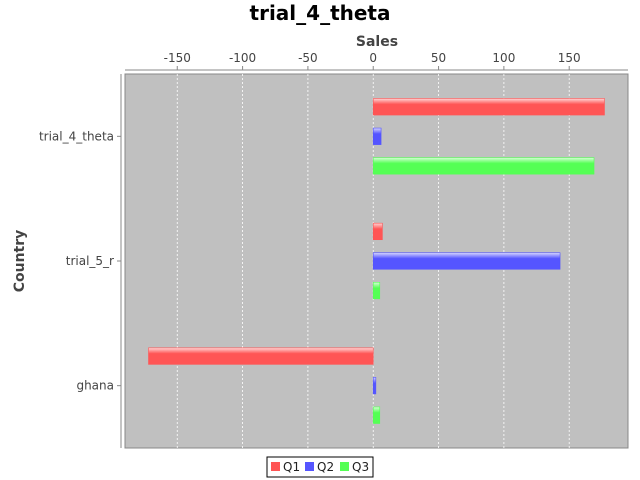 This screenshot has width=640, height=480. What do you see at coordinates (488, 107) in the screenshot?
I see `bar-q1-trial_4_theta` at bounding box center [488, 107].